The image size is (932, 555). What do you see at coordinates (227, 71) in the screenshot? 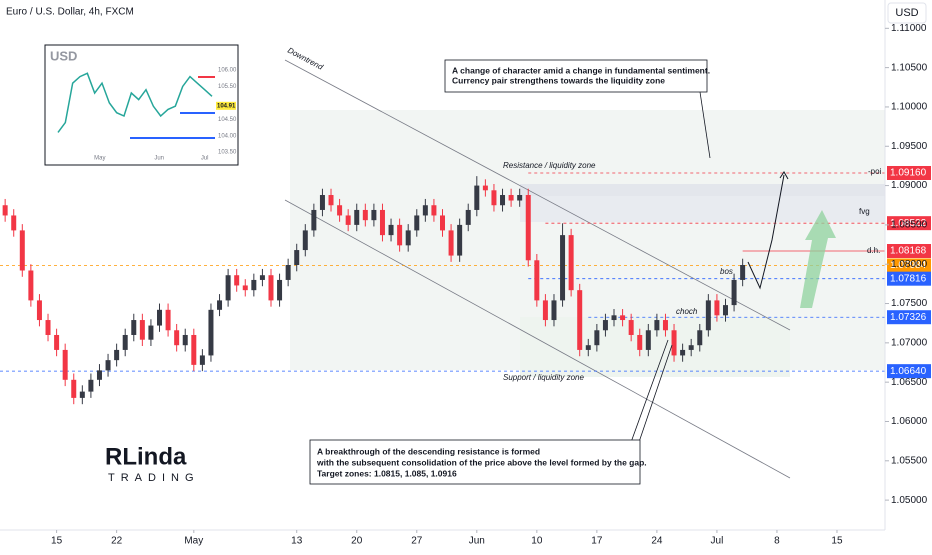
I see `inset-y-label: 106.00` at bounding box center [227, 71].